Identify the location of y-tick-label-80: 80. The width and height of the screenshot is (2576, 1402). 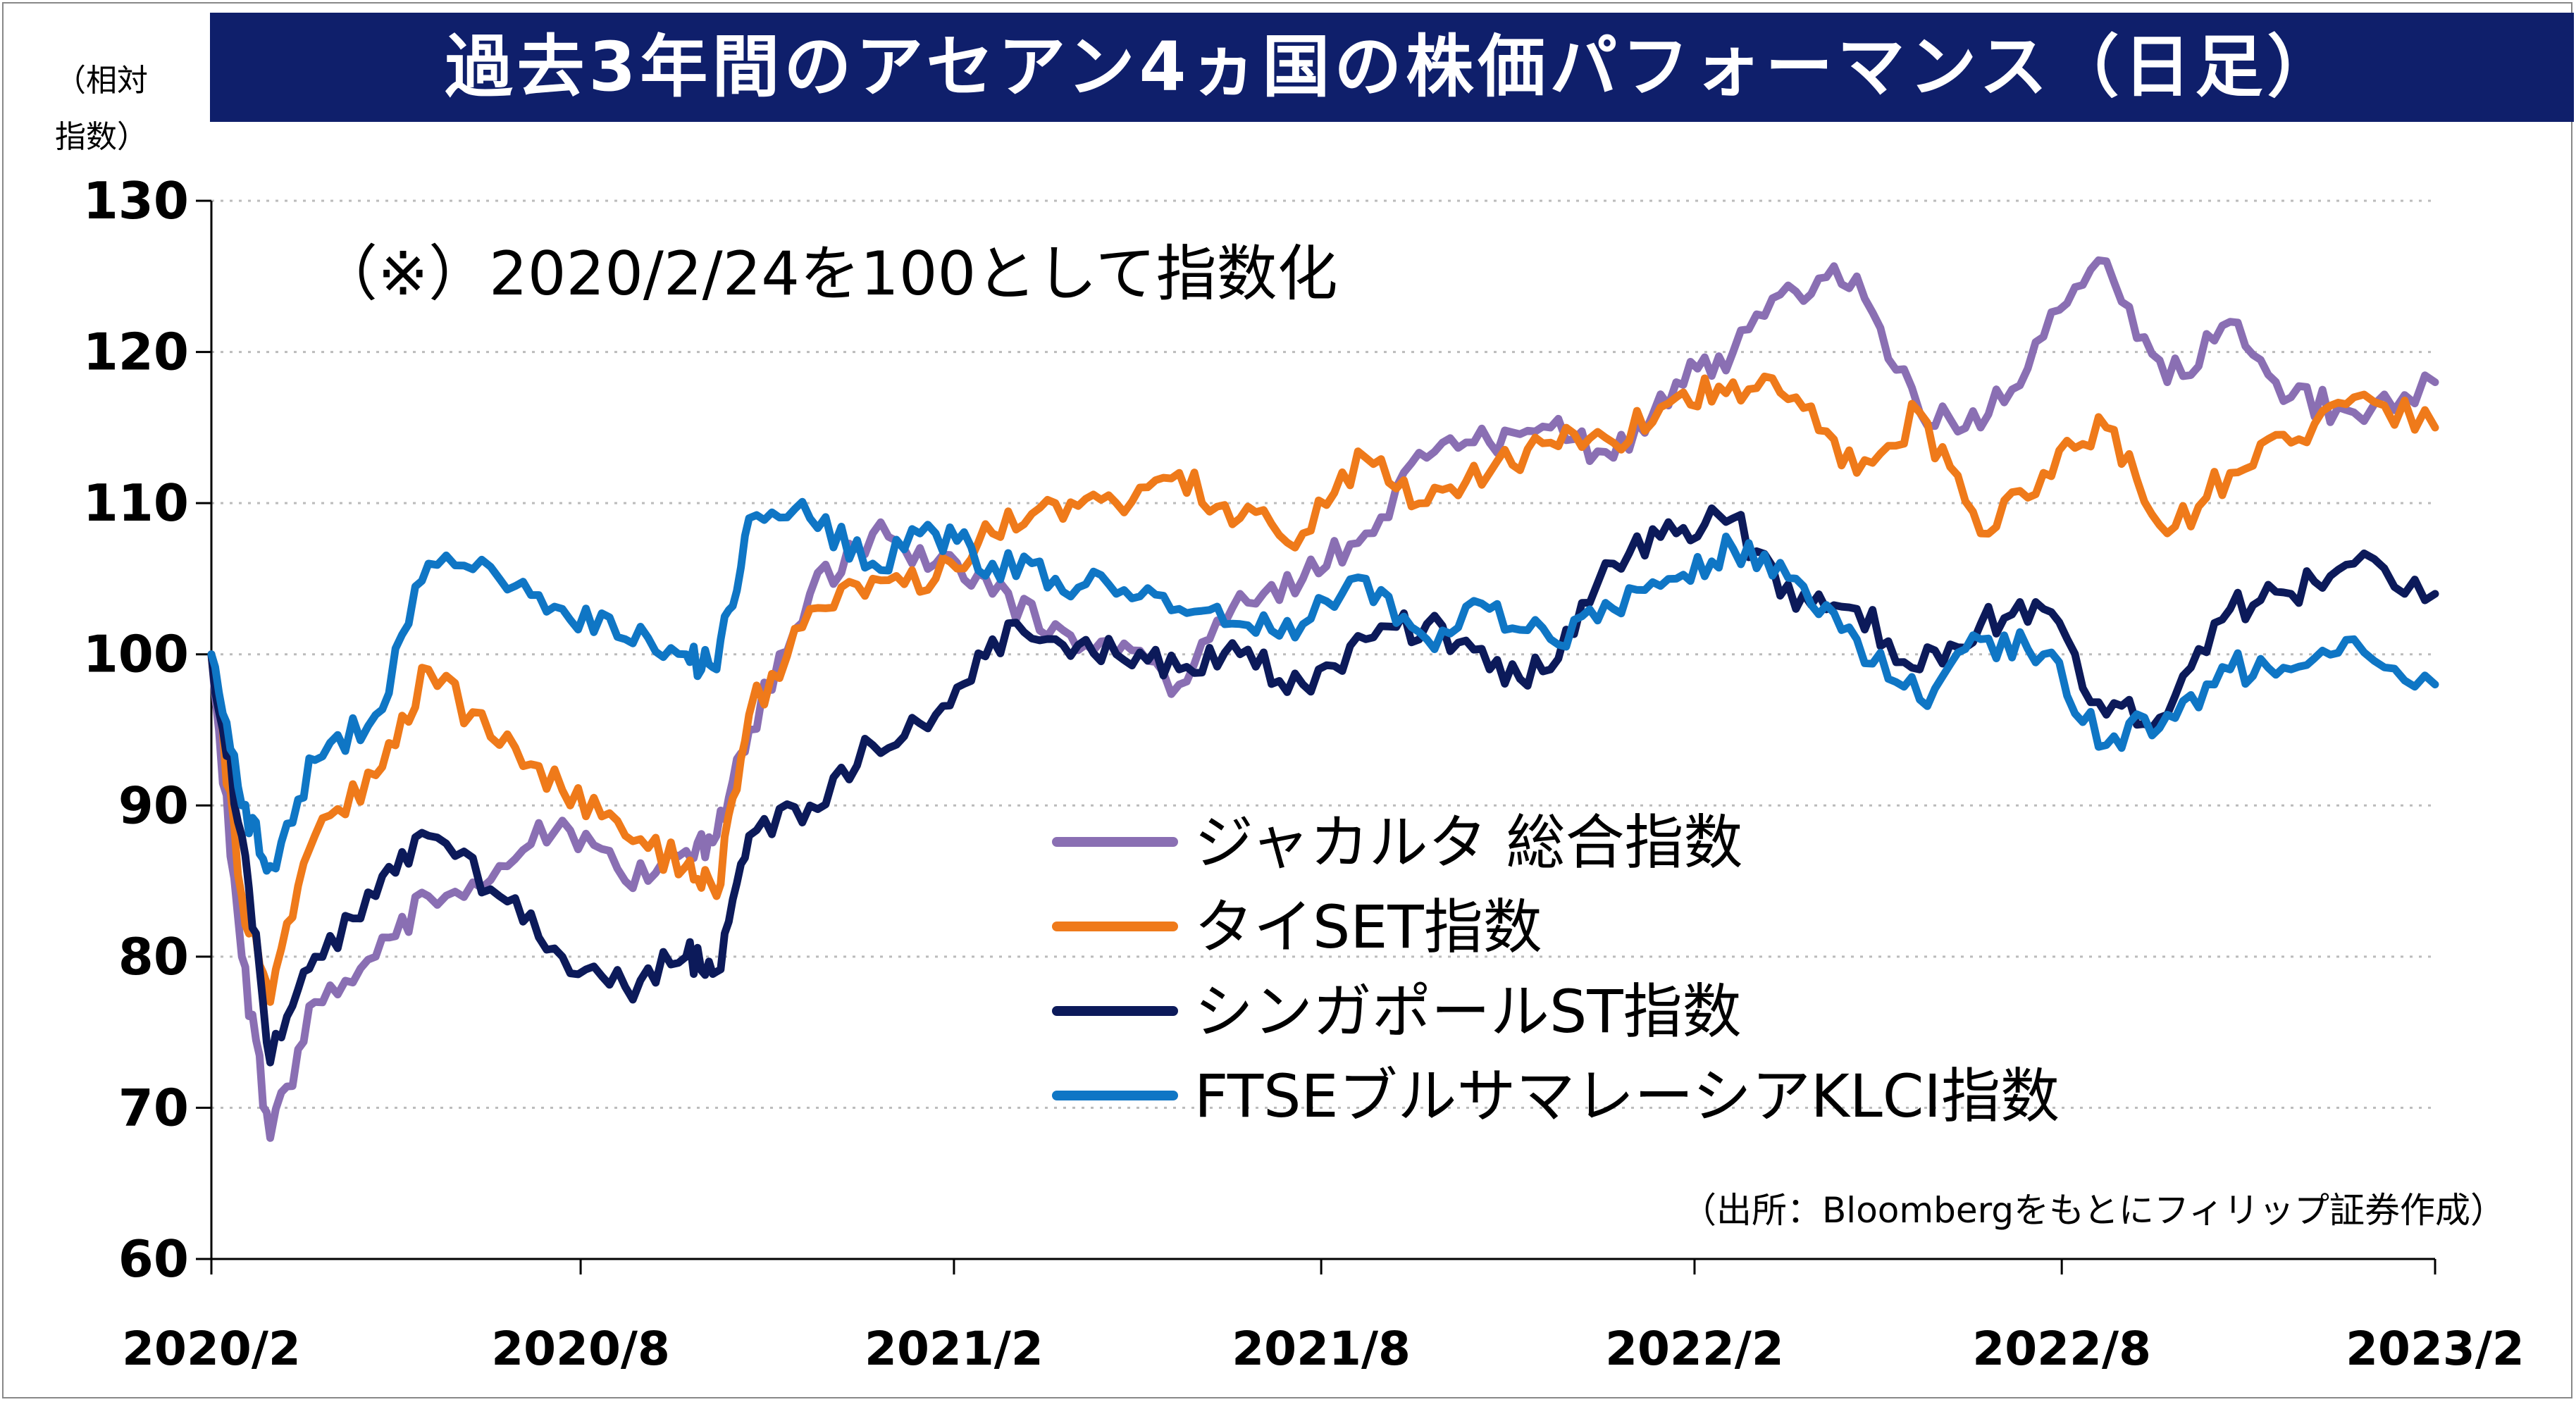
(153, 956).